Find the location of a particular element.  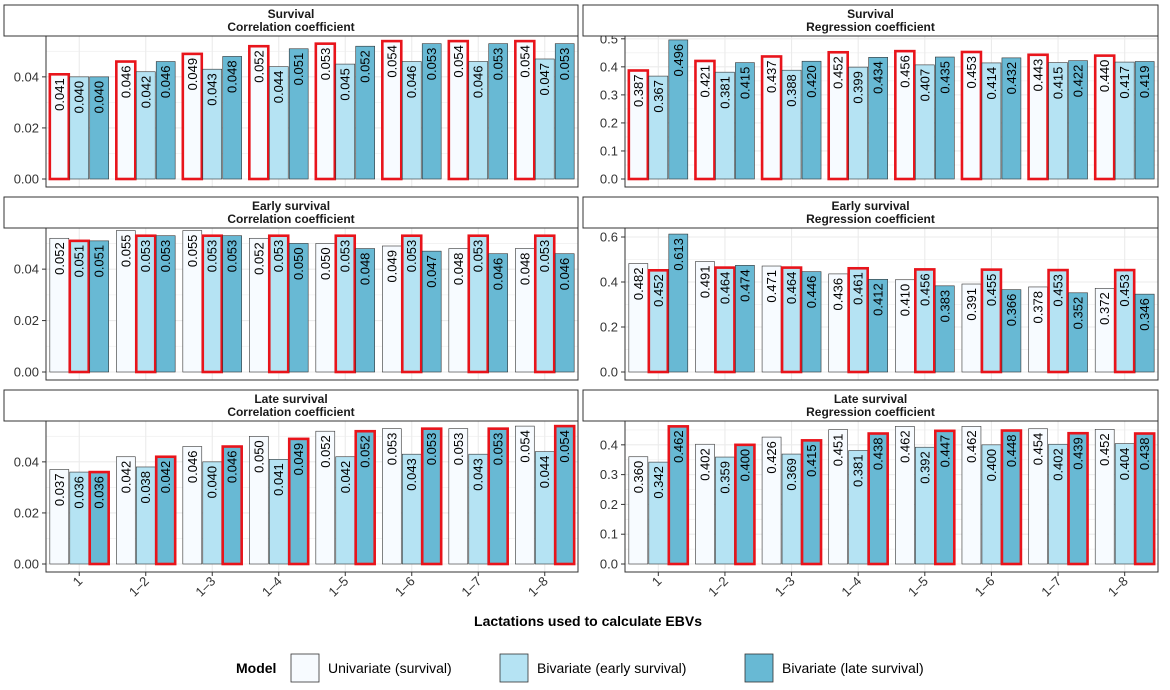

bar-value-label: 0.037 is located at coordinates (59, 490).